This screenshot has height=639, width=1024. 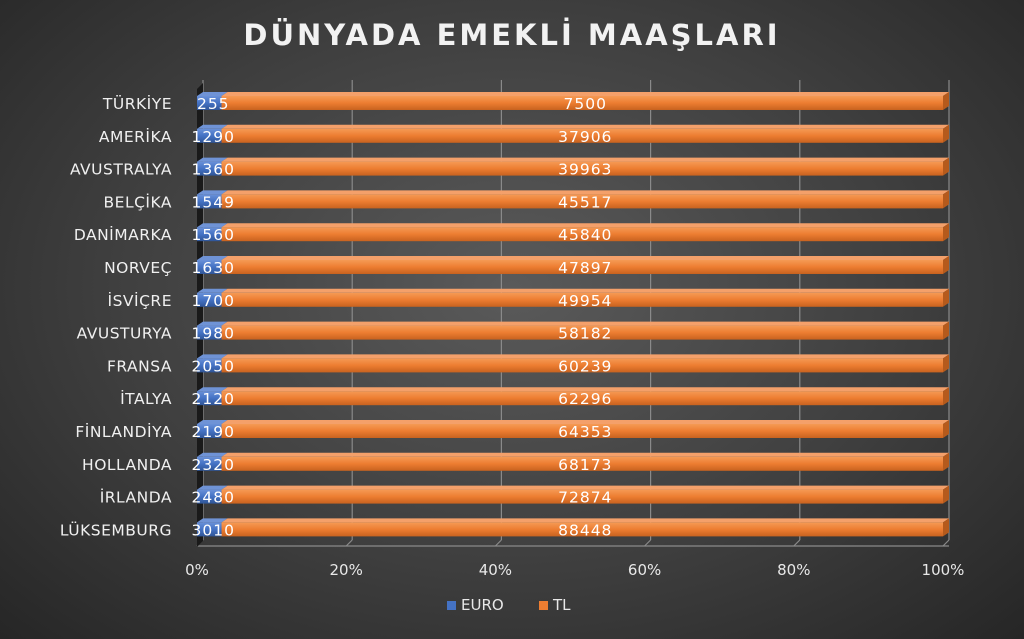 I want to click on data-label-tl: 39963, so click(x=585, y=170).